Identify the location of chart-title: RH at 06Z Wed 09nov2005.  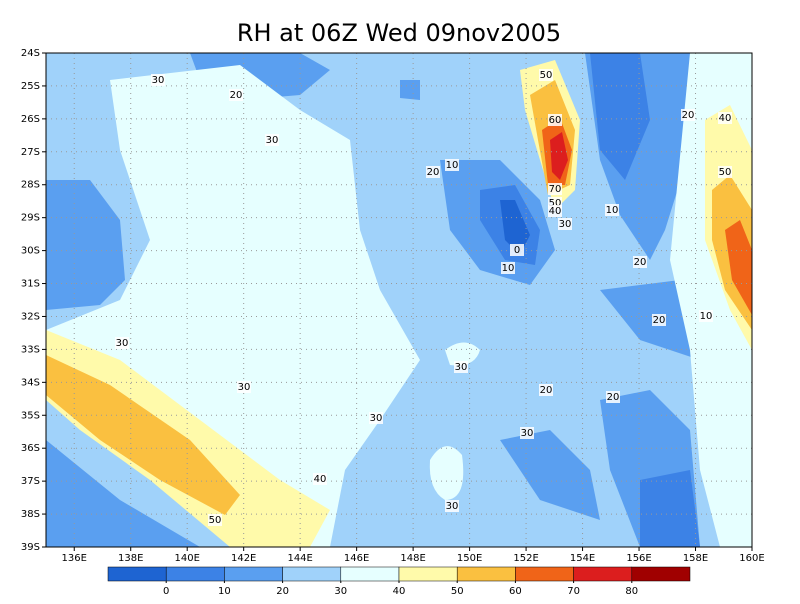
(399, 33).